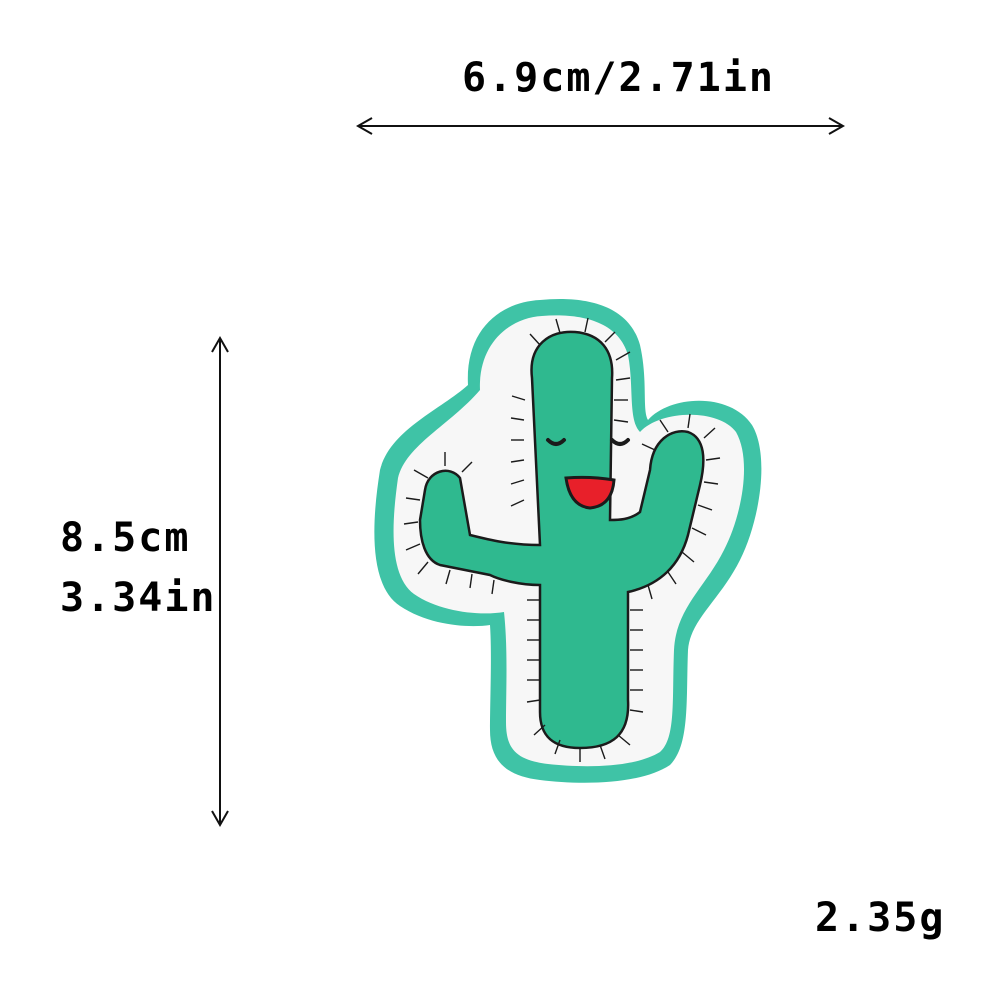 This screenshot has height=1000, width=1000. I want to click on cactus-spines, so click(562, 539).